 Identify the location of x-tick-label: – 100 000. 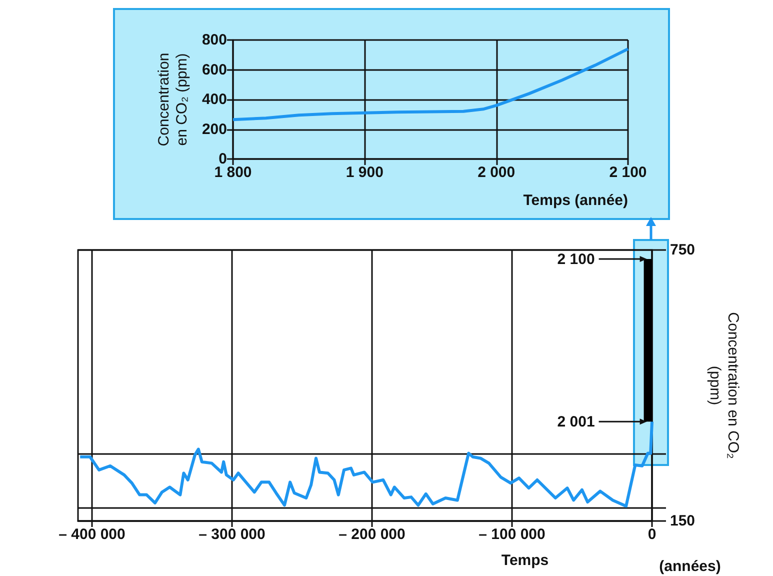
(512, 534).